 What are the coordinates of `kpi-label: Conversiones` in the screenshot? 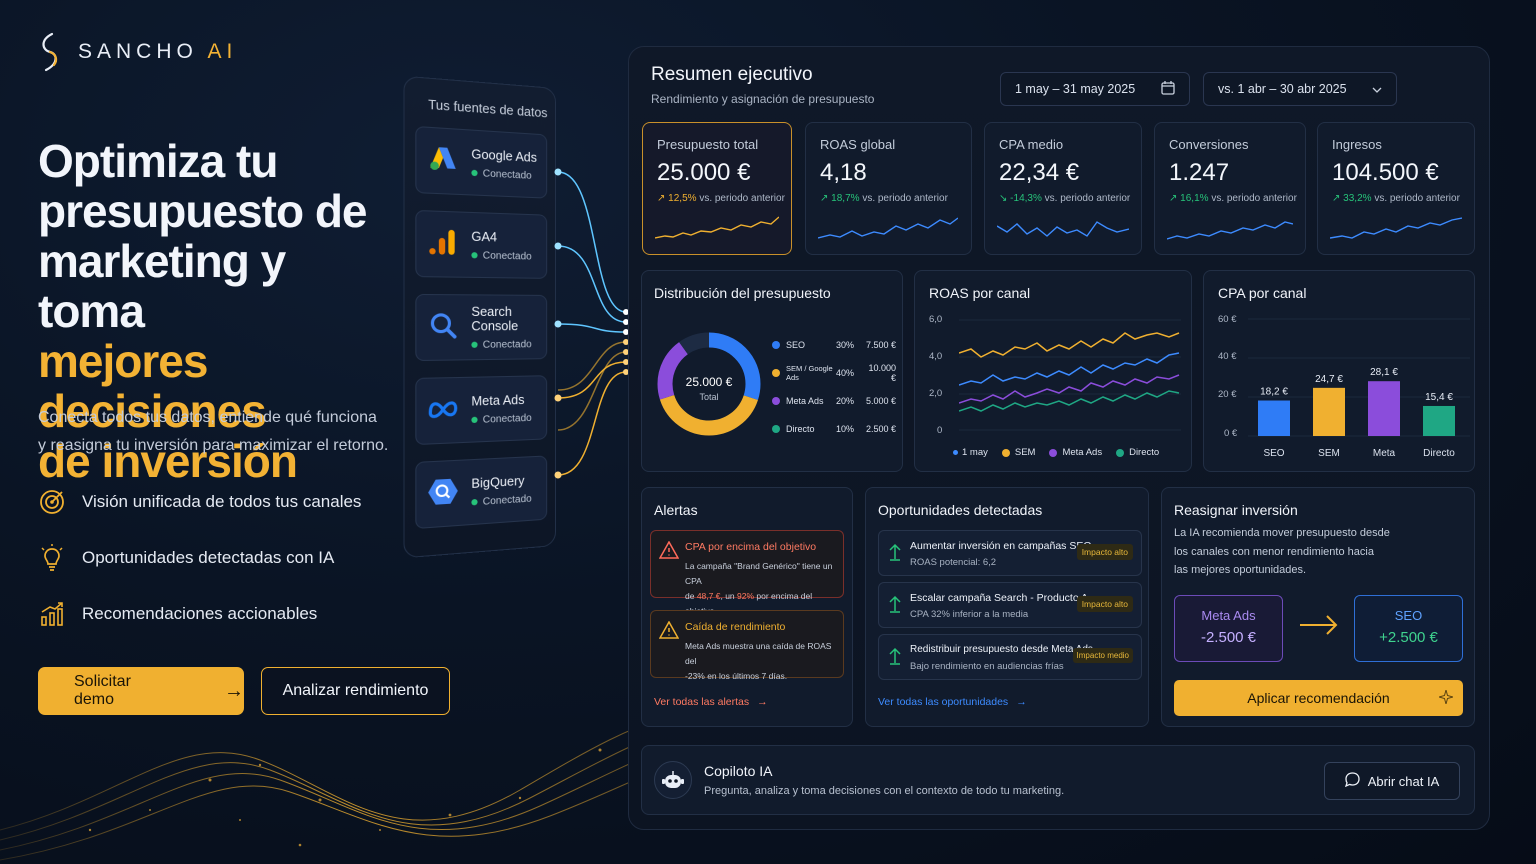 It's located at (1209, 144).